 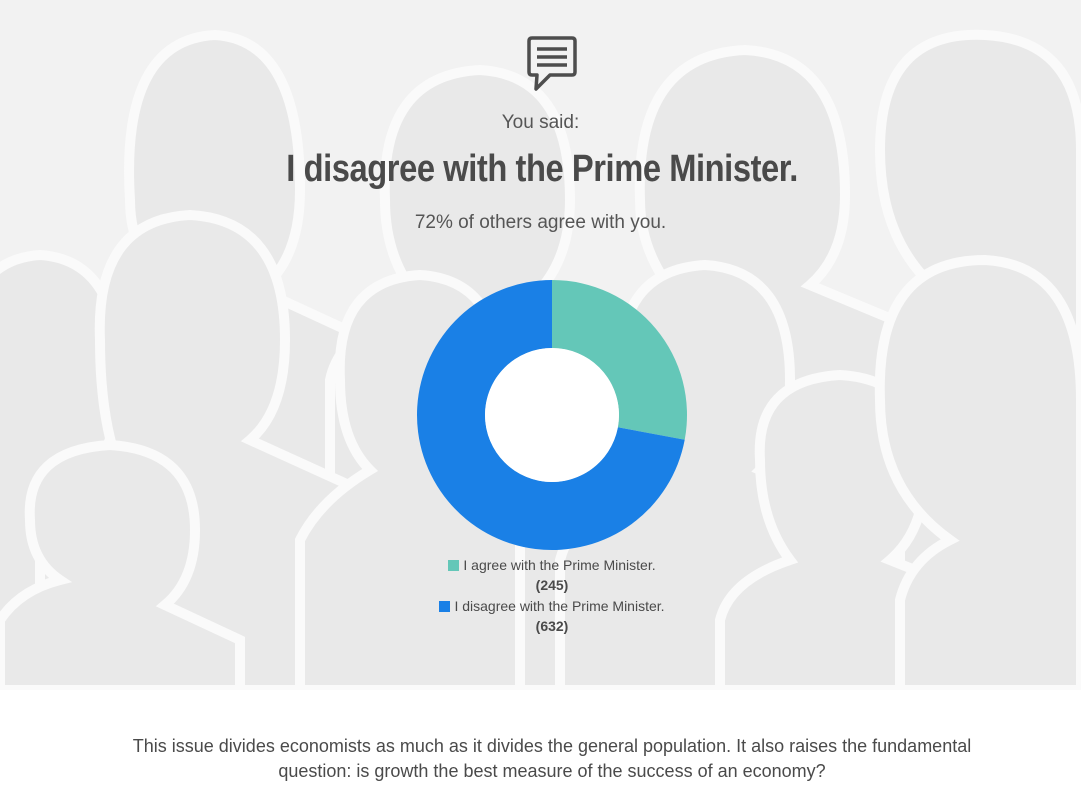 I want to click on speech-bubble-icon, so click(x=552, y=63).